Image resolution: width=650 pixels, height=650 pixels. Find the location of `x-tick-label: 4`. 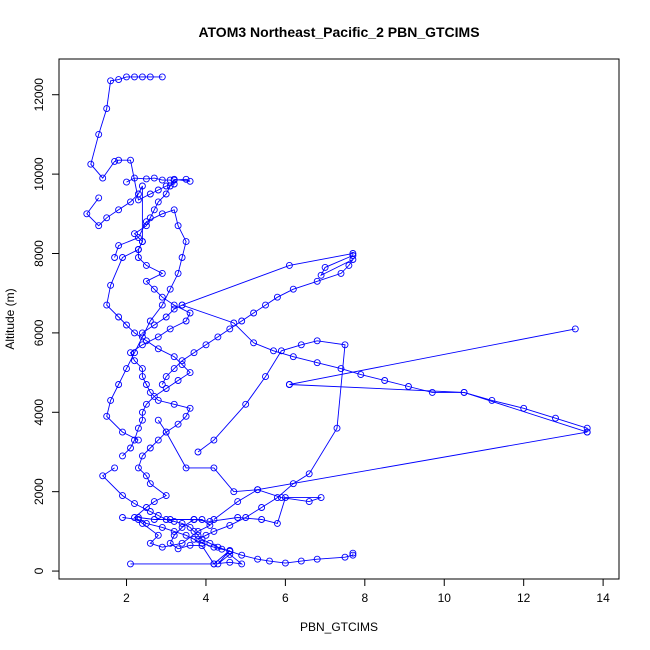

x-tick-label: 4 is located at coordinates (206, 598).